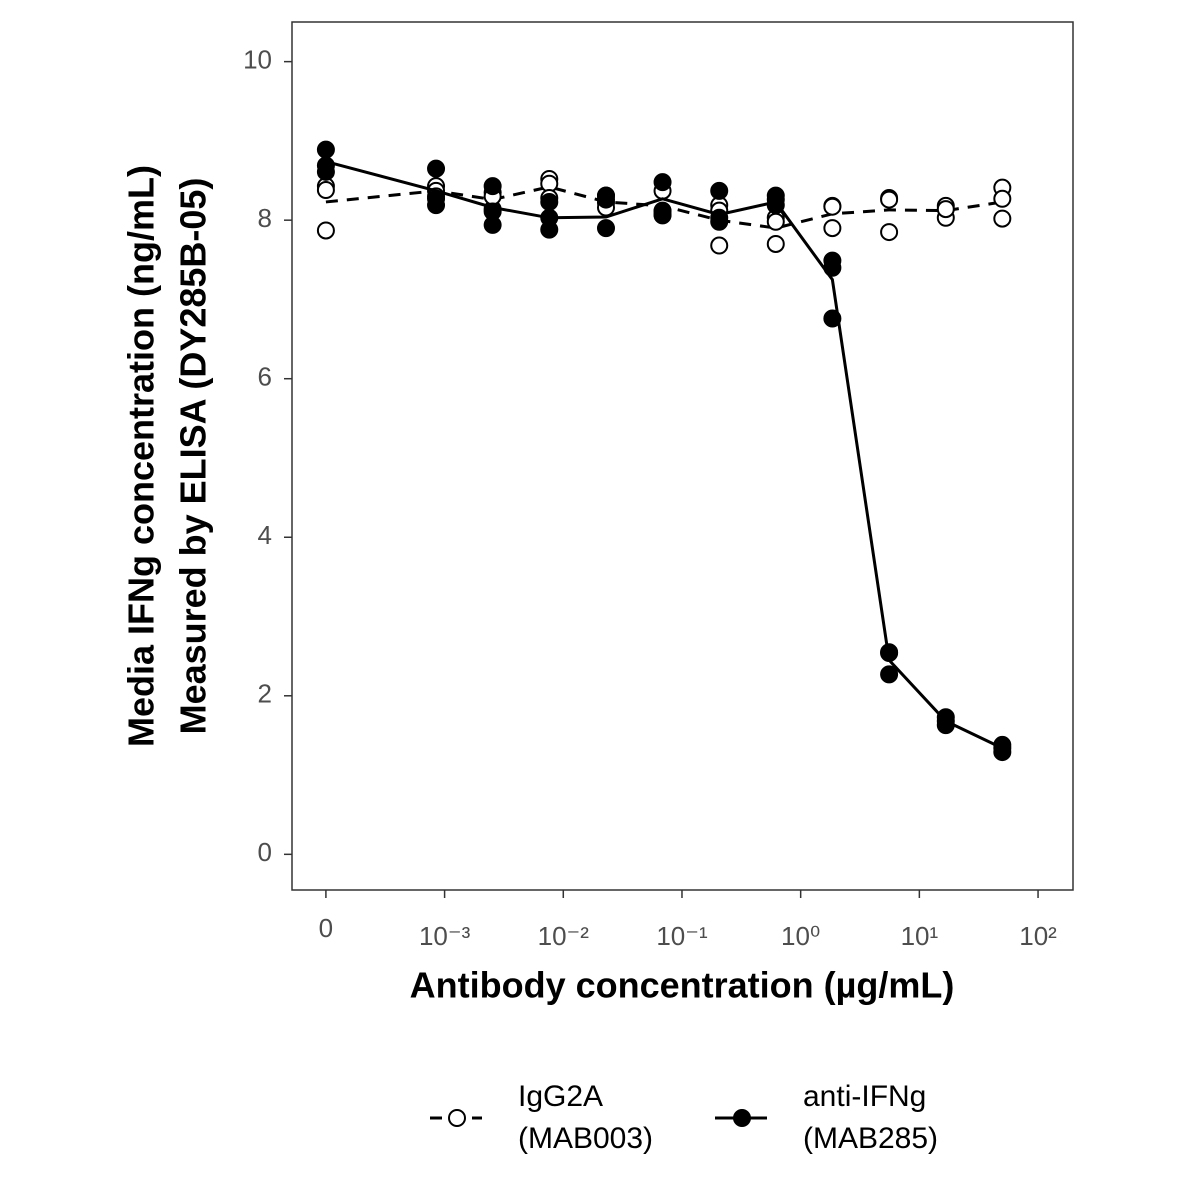 Image resolution: width=1200 pixels, height=1200 pixels. I want to click on y-tick-label: 0, so click(265, 852).